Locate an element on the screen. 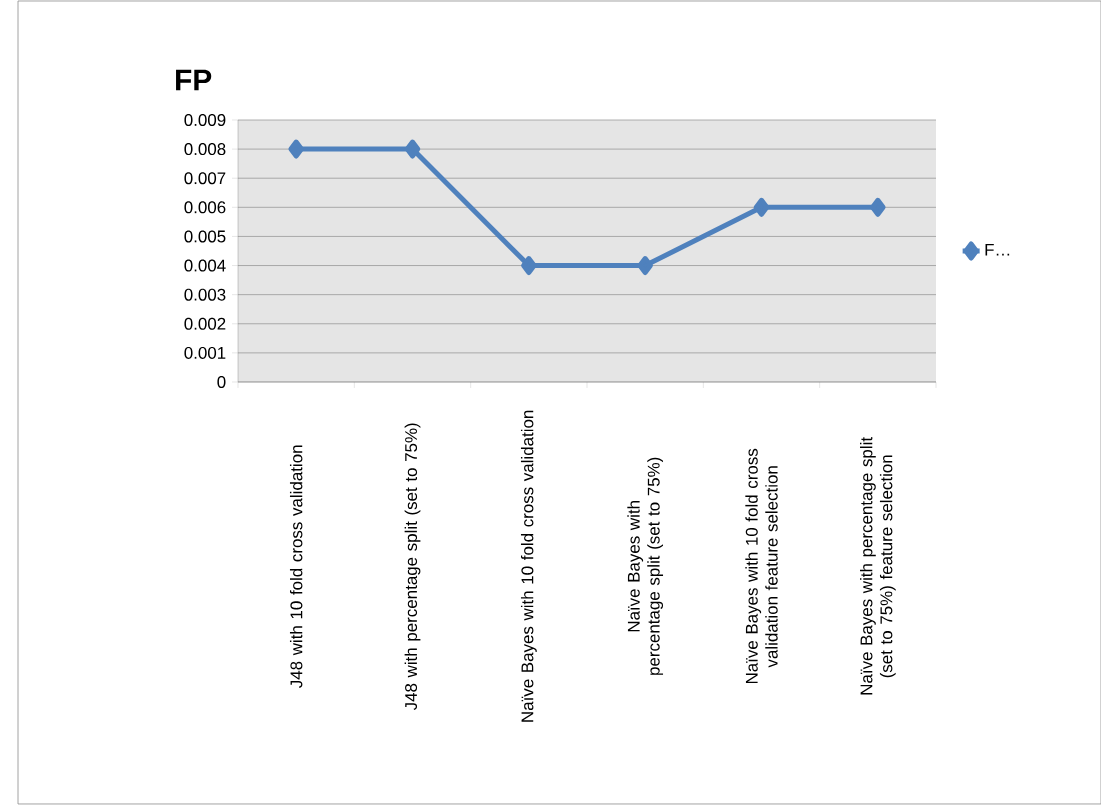 Image resolution: width=1101 pixels, height=807 pixels. y-tick-label: 0.002 is located at coordinates (205, 323).